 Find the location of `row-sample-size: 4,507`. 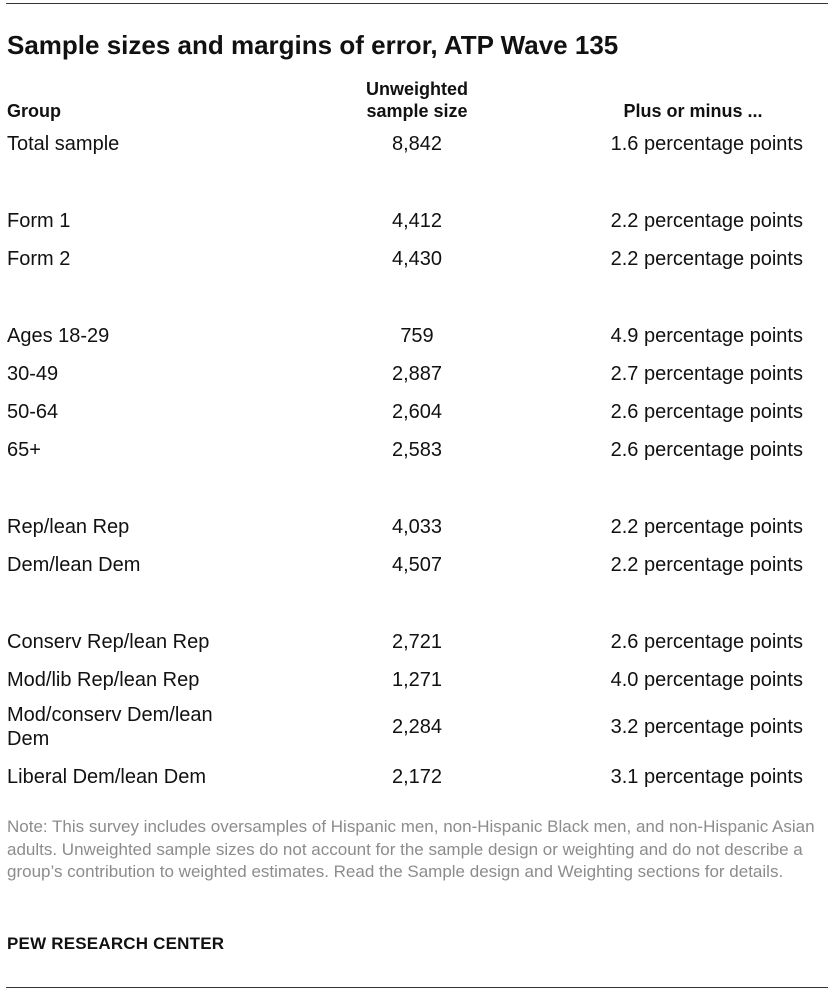

row-sample-size: 4,507 is located at coordinates (417, 565).